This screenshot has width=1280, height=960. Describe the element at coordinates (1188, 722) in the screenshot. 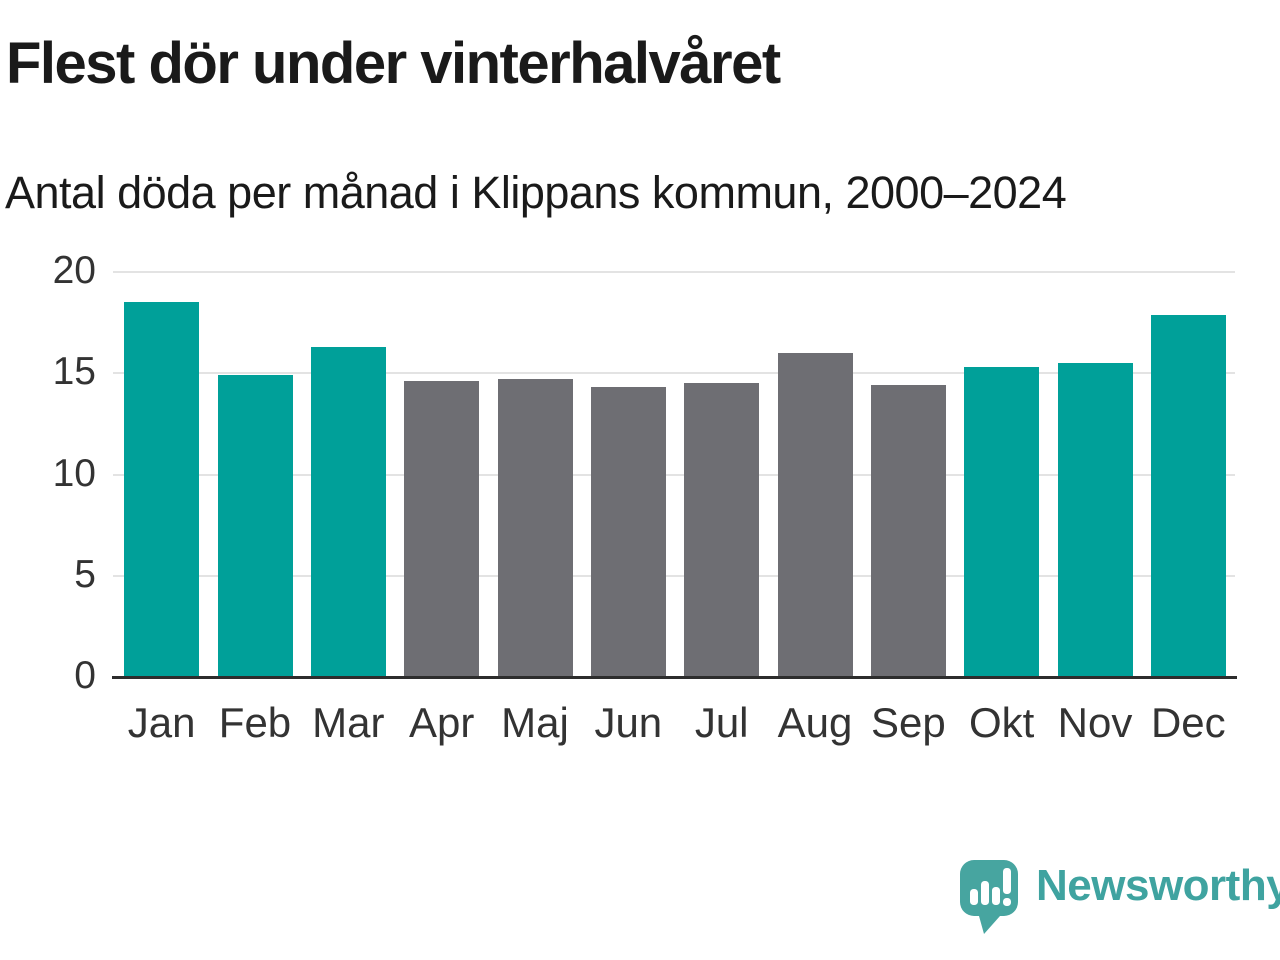

I see `x-tick-label-dec: Dec` at that location.